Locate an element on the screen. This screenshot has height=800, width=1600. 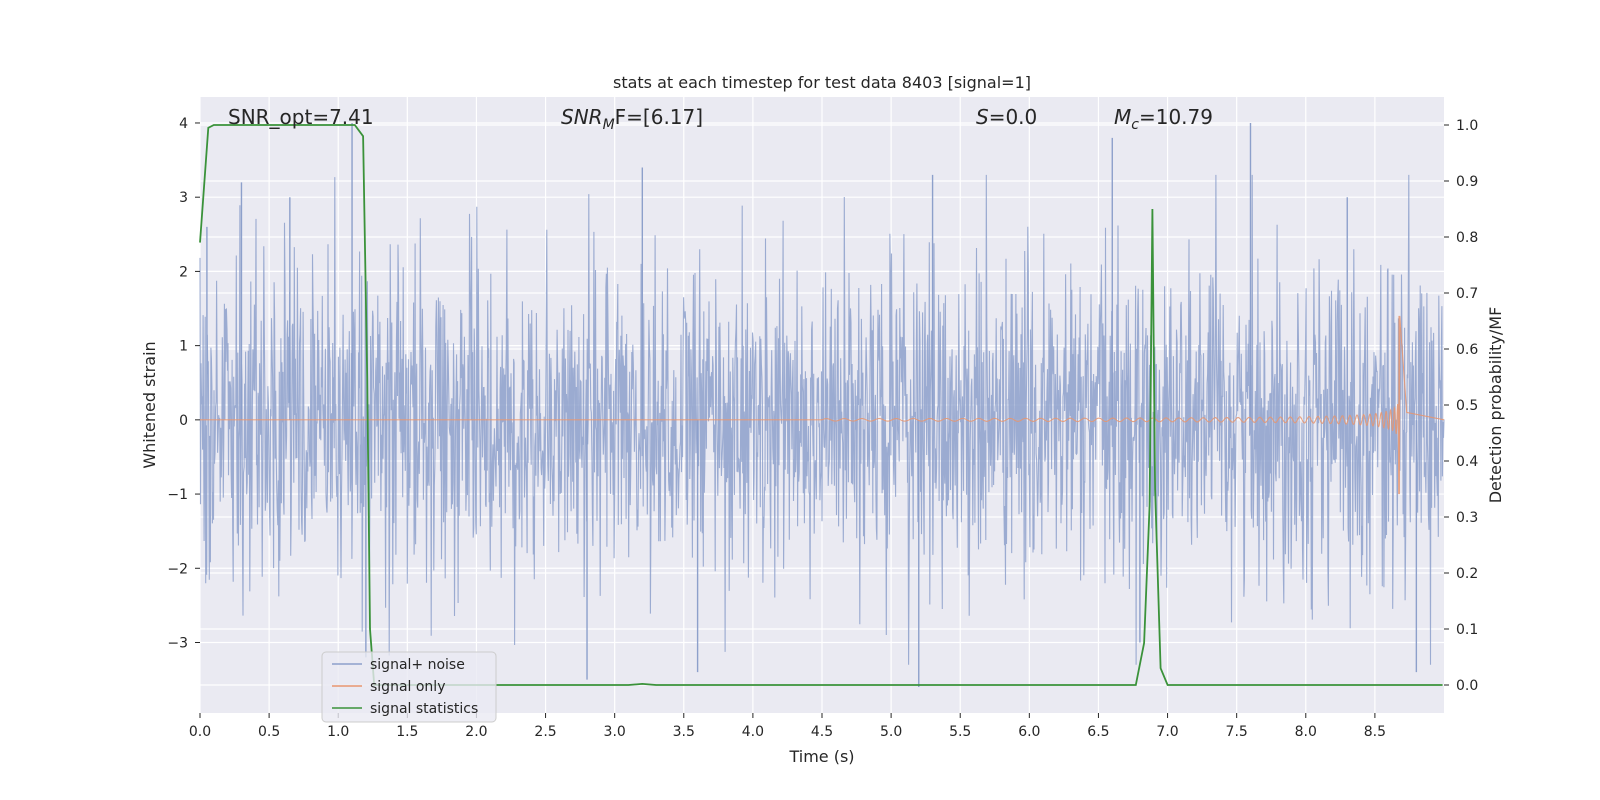
x-tick-label: 0.0 is located at coordinates (200, 732).